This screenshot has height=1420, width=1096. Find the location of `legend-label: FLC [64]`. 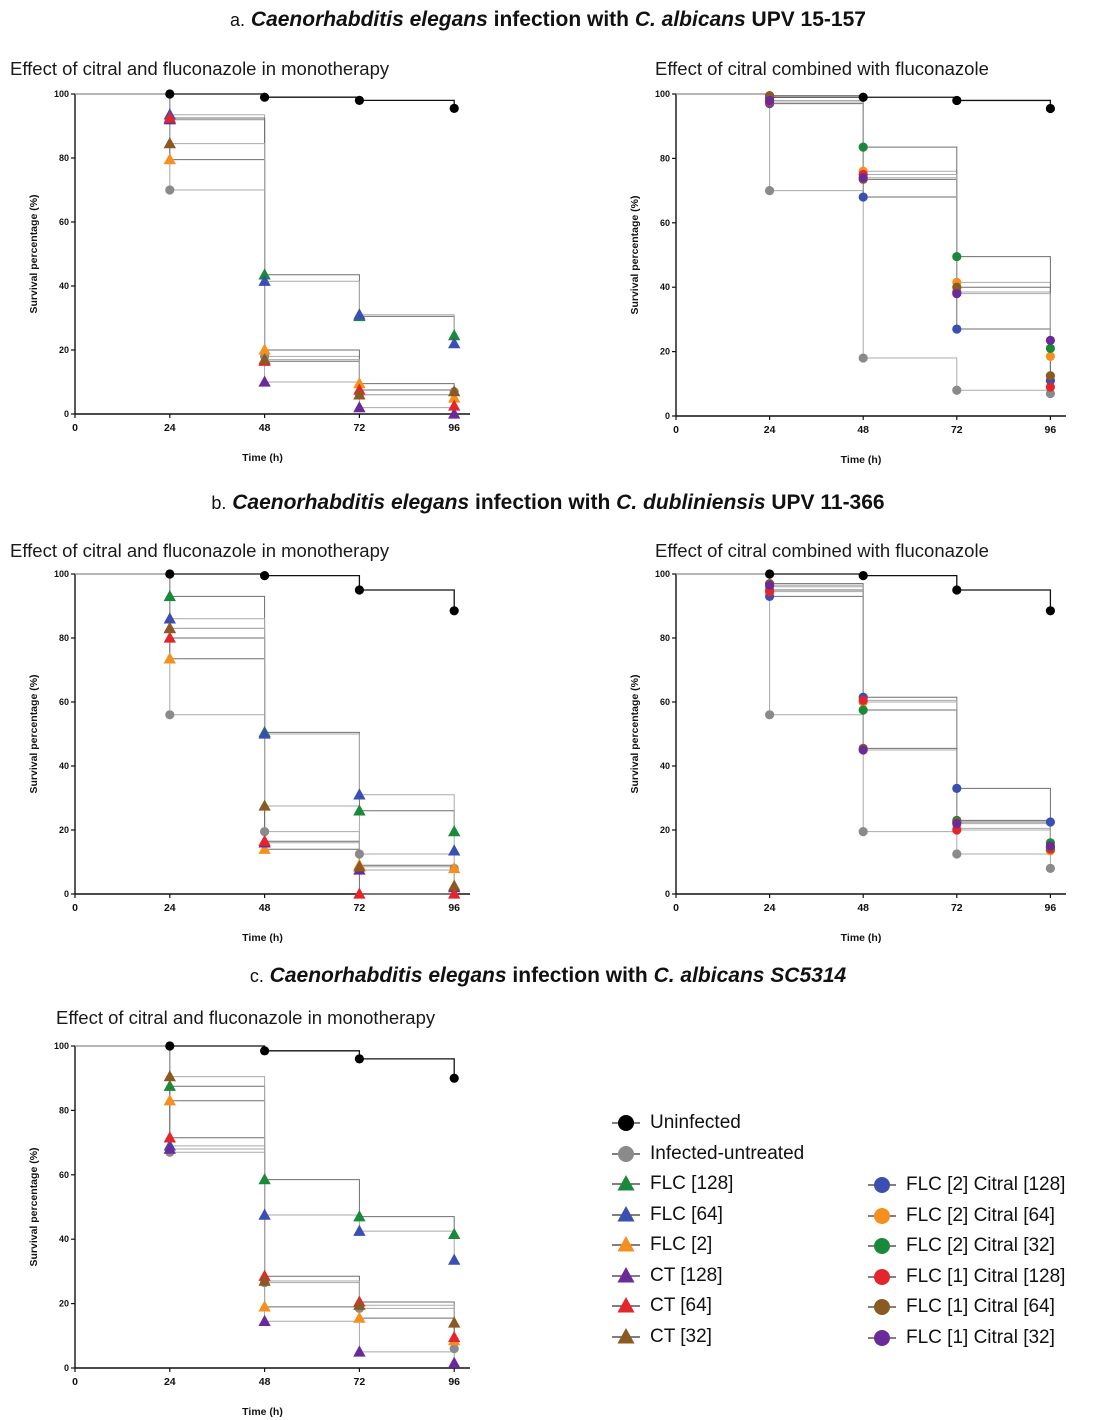

legend-label: FLC [64] is located at coordinates (686, 1214).